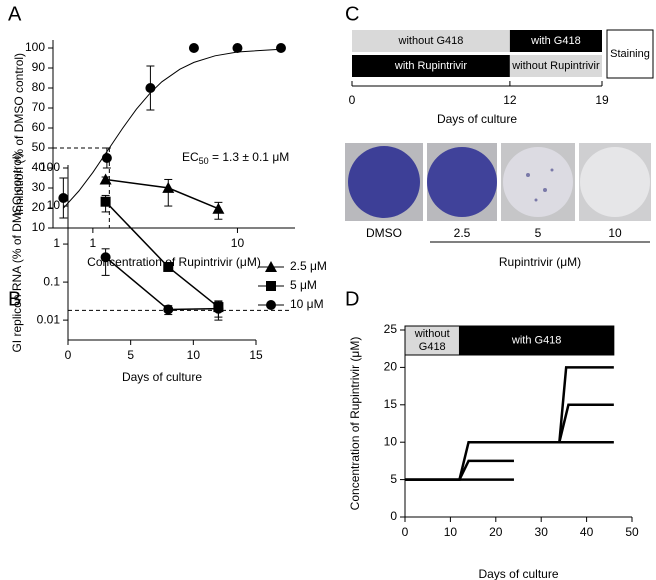 This screenshot has width=656, height=580. Describe the element at coordinates (538, 233) in the screenshot. I see `well-label: 5` at that location.